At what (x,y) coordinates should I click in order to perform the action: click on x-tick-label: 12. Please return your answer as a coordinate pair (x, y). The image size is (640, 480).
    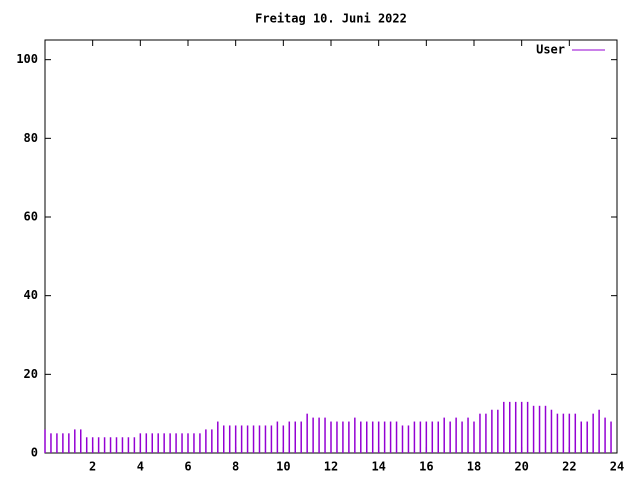
    Looking at the image, I should click on (331, 467).